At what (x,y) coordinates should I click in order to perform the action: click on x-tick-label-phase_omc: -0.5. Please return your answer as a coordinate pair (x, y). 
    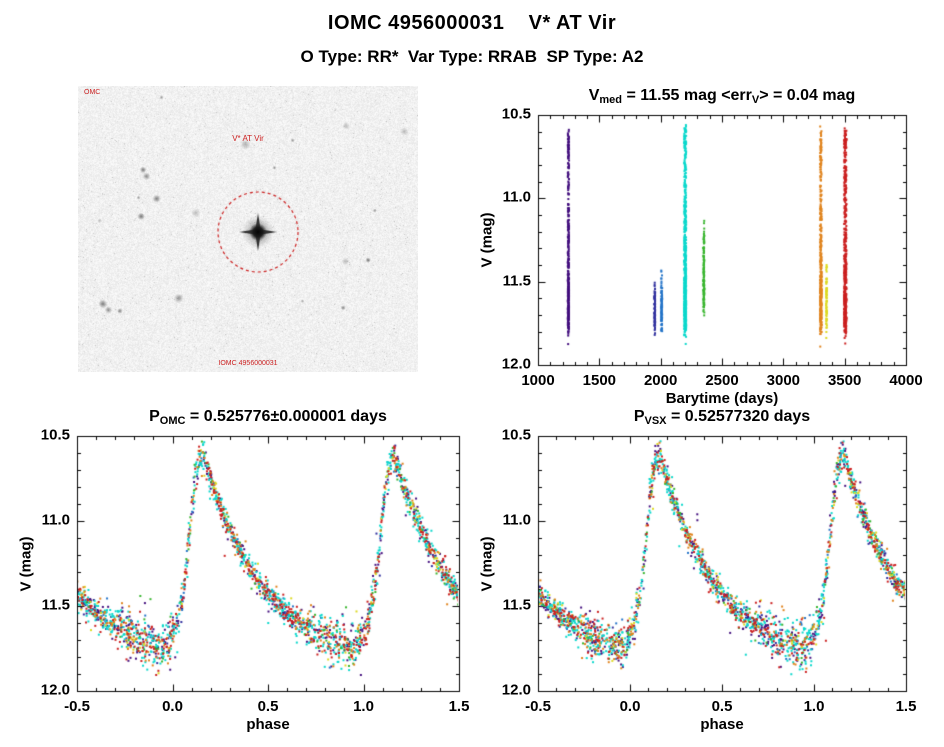
    Looking at the image, I should click on (77, 706).